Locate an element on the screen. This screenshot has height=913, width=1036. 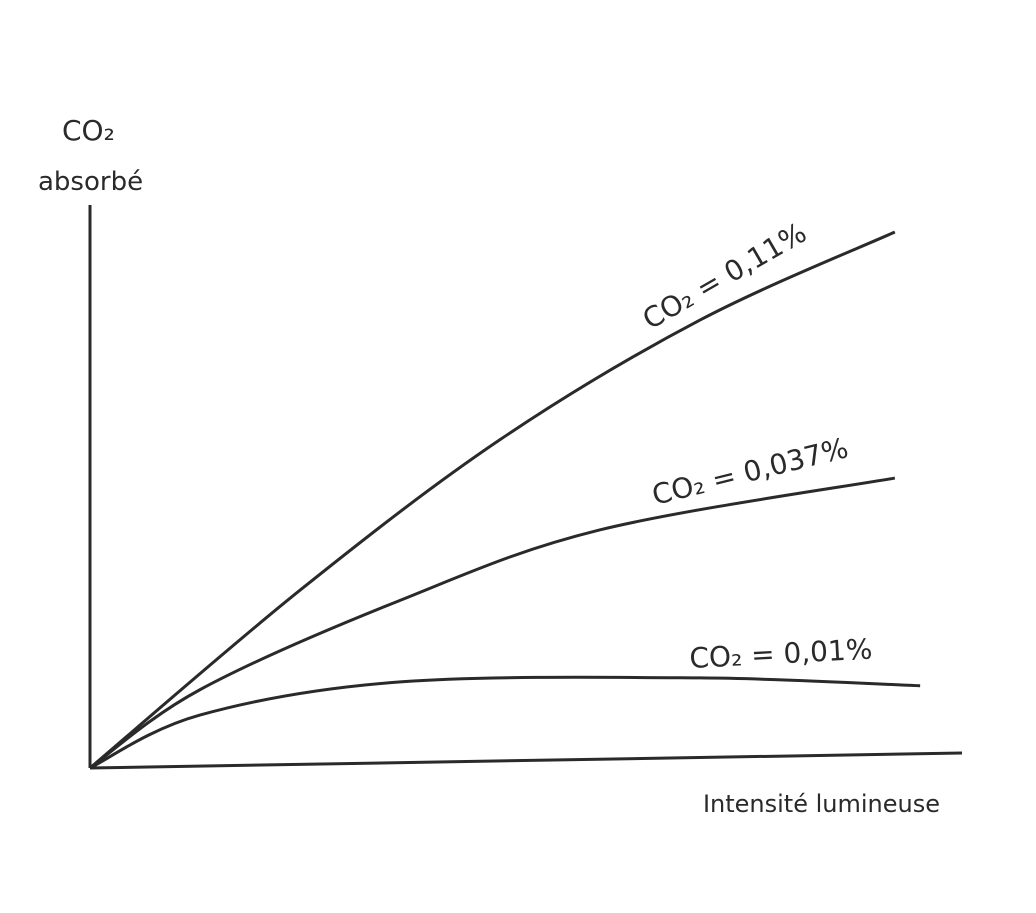
curve-label: CO₂ = 0,11% is located at coordinates (724, 276).